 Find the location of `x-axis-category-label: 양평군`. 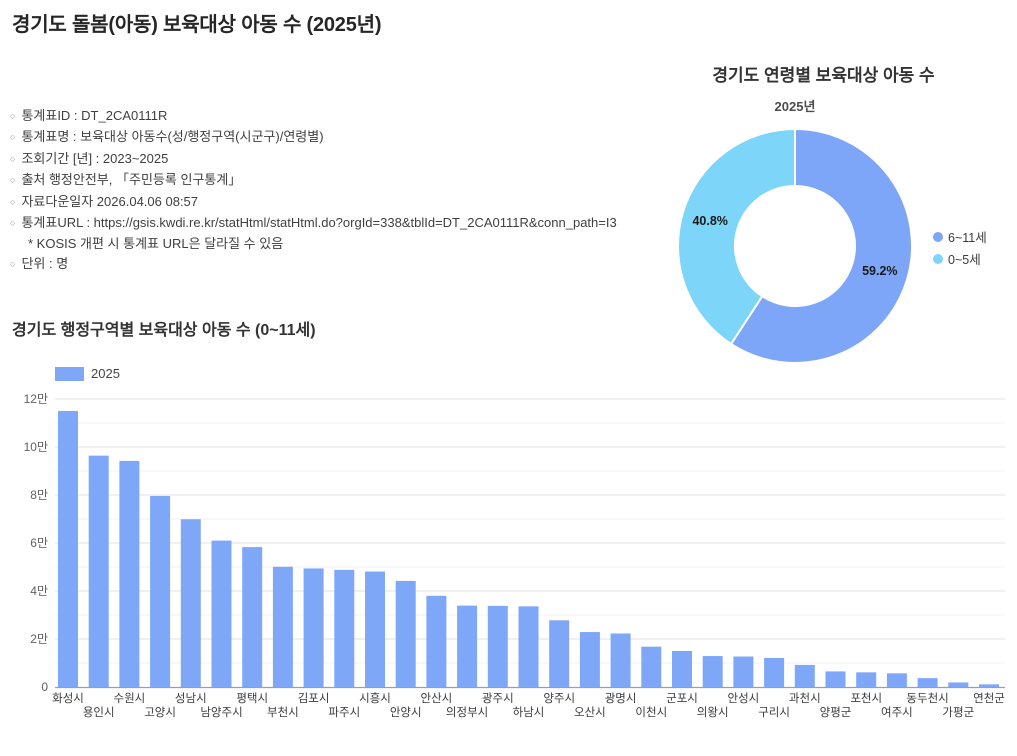

x-axis-category-label: 양평군 is located at coordinates (836, 712).